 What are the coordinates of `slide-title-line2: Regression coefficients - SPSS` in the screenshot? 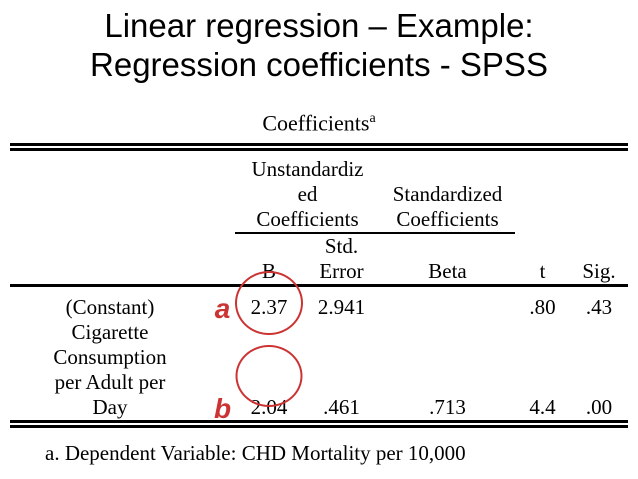 It's located at (319, 64).